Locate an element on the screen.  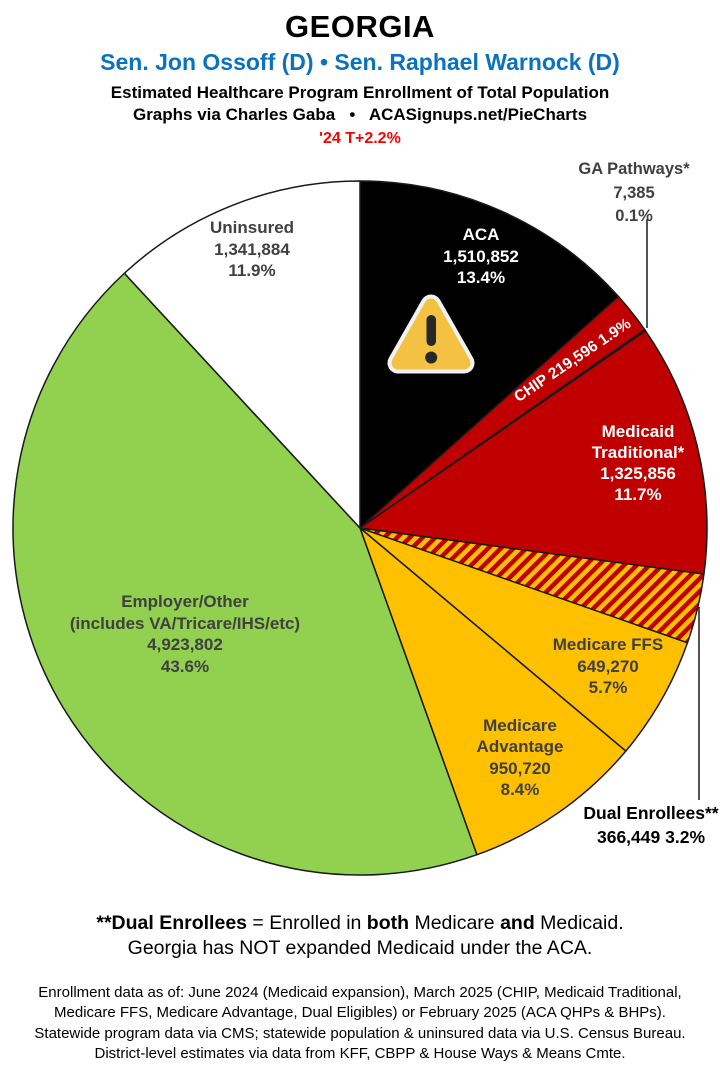
medicare-advantage-label: Medicare Advantage 950,720 8.4% is located at coordinates (520, 757).